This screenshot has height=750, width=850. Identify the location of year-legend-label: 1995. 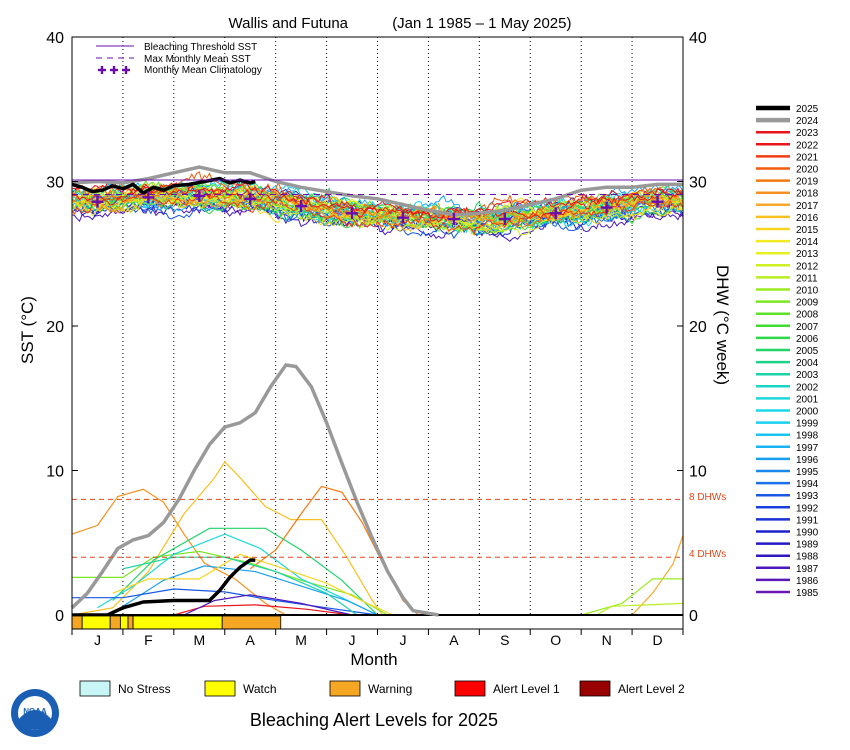
(807, 472).